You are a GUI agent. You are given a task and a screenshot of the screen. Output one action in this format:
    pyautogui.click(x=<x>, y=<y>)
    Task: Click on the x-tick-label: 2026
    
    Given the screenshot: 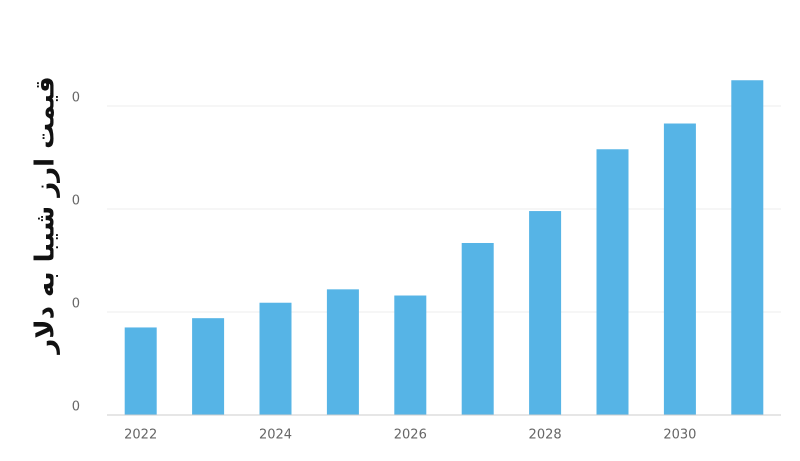 What is the action you would take?
    pyautogui.click(x=410, y=435)
    